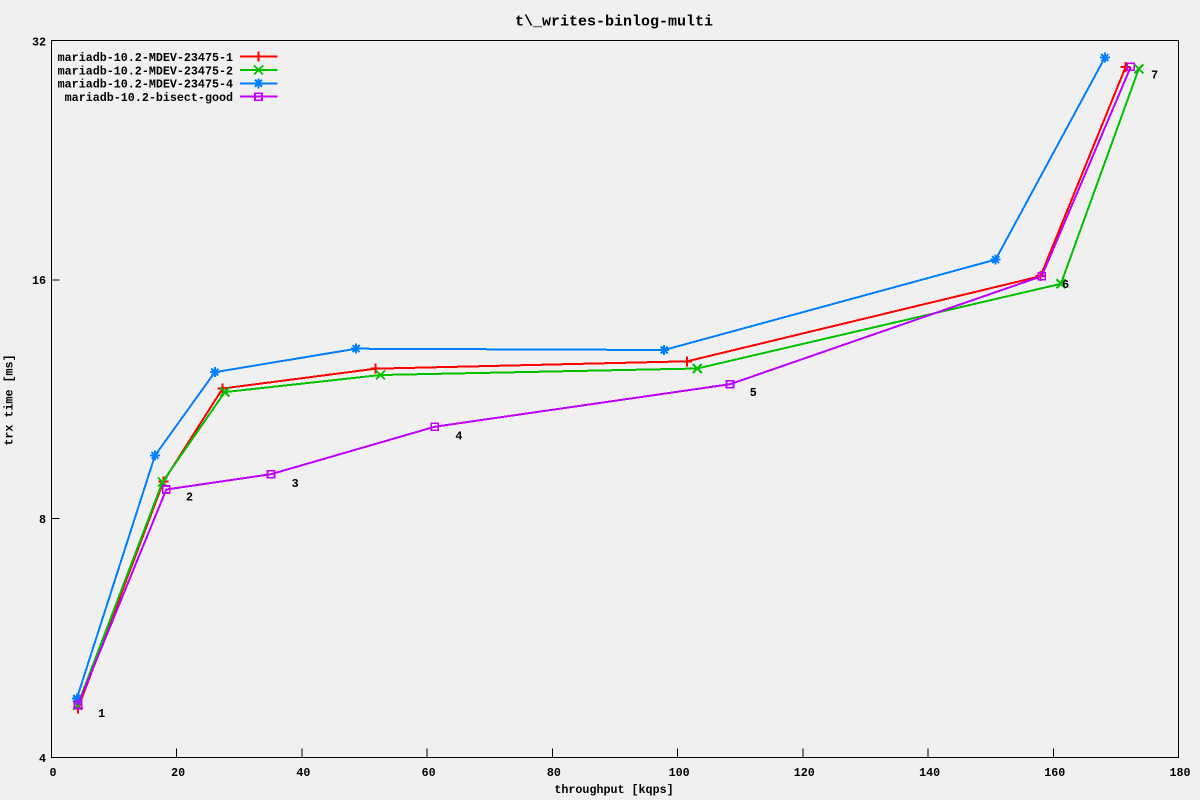 The width and height of the screenshot is (1200, 800). Describe the element at coordinates (613, 790) in the screenshot. I see `svg-text: throughput [kqps]` at that location.